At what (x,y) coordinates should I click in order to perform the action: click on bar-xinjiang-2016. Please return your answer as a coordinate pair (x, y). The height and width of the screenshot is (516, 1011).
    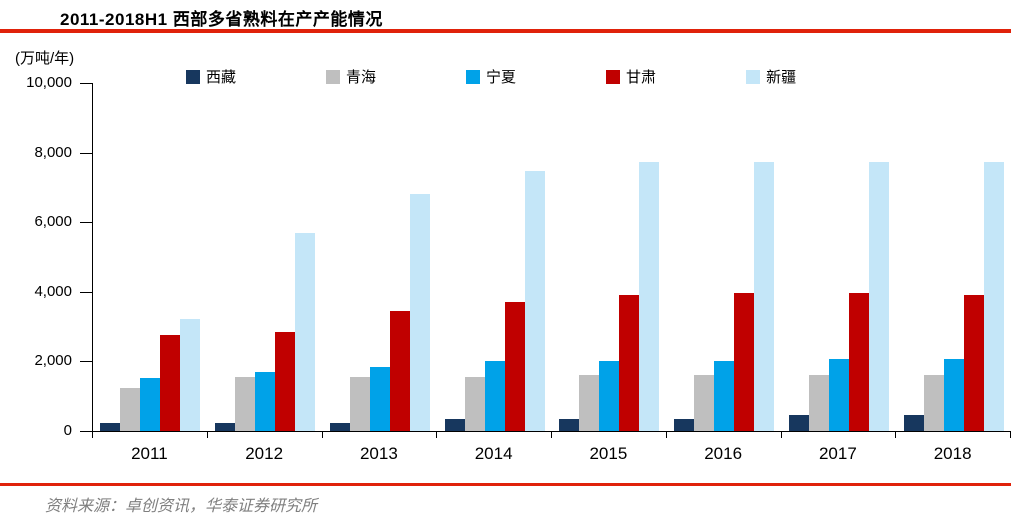
    Looking at the image, I should click on (764, 296).